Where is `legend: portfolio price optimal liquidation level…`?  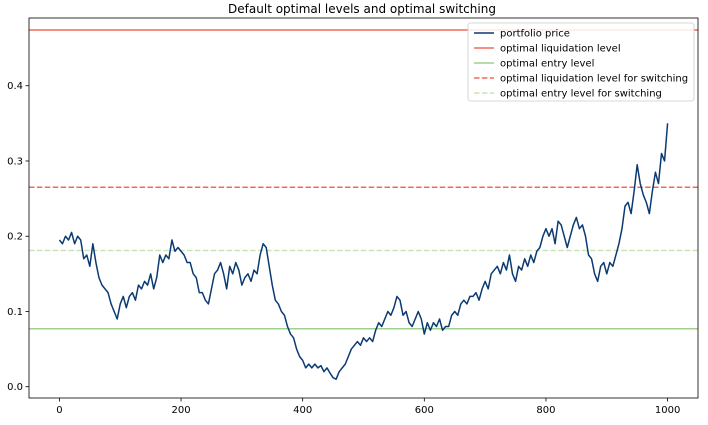 legend: portfolio price optimal liquidation level… is located at coordinates (581, 62).